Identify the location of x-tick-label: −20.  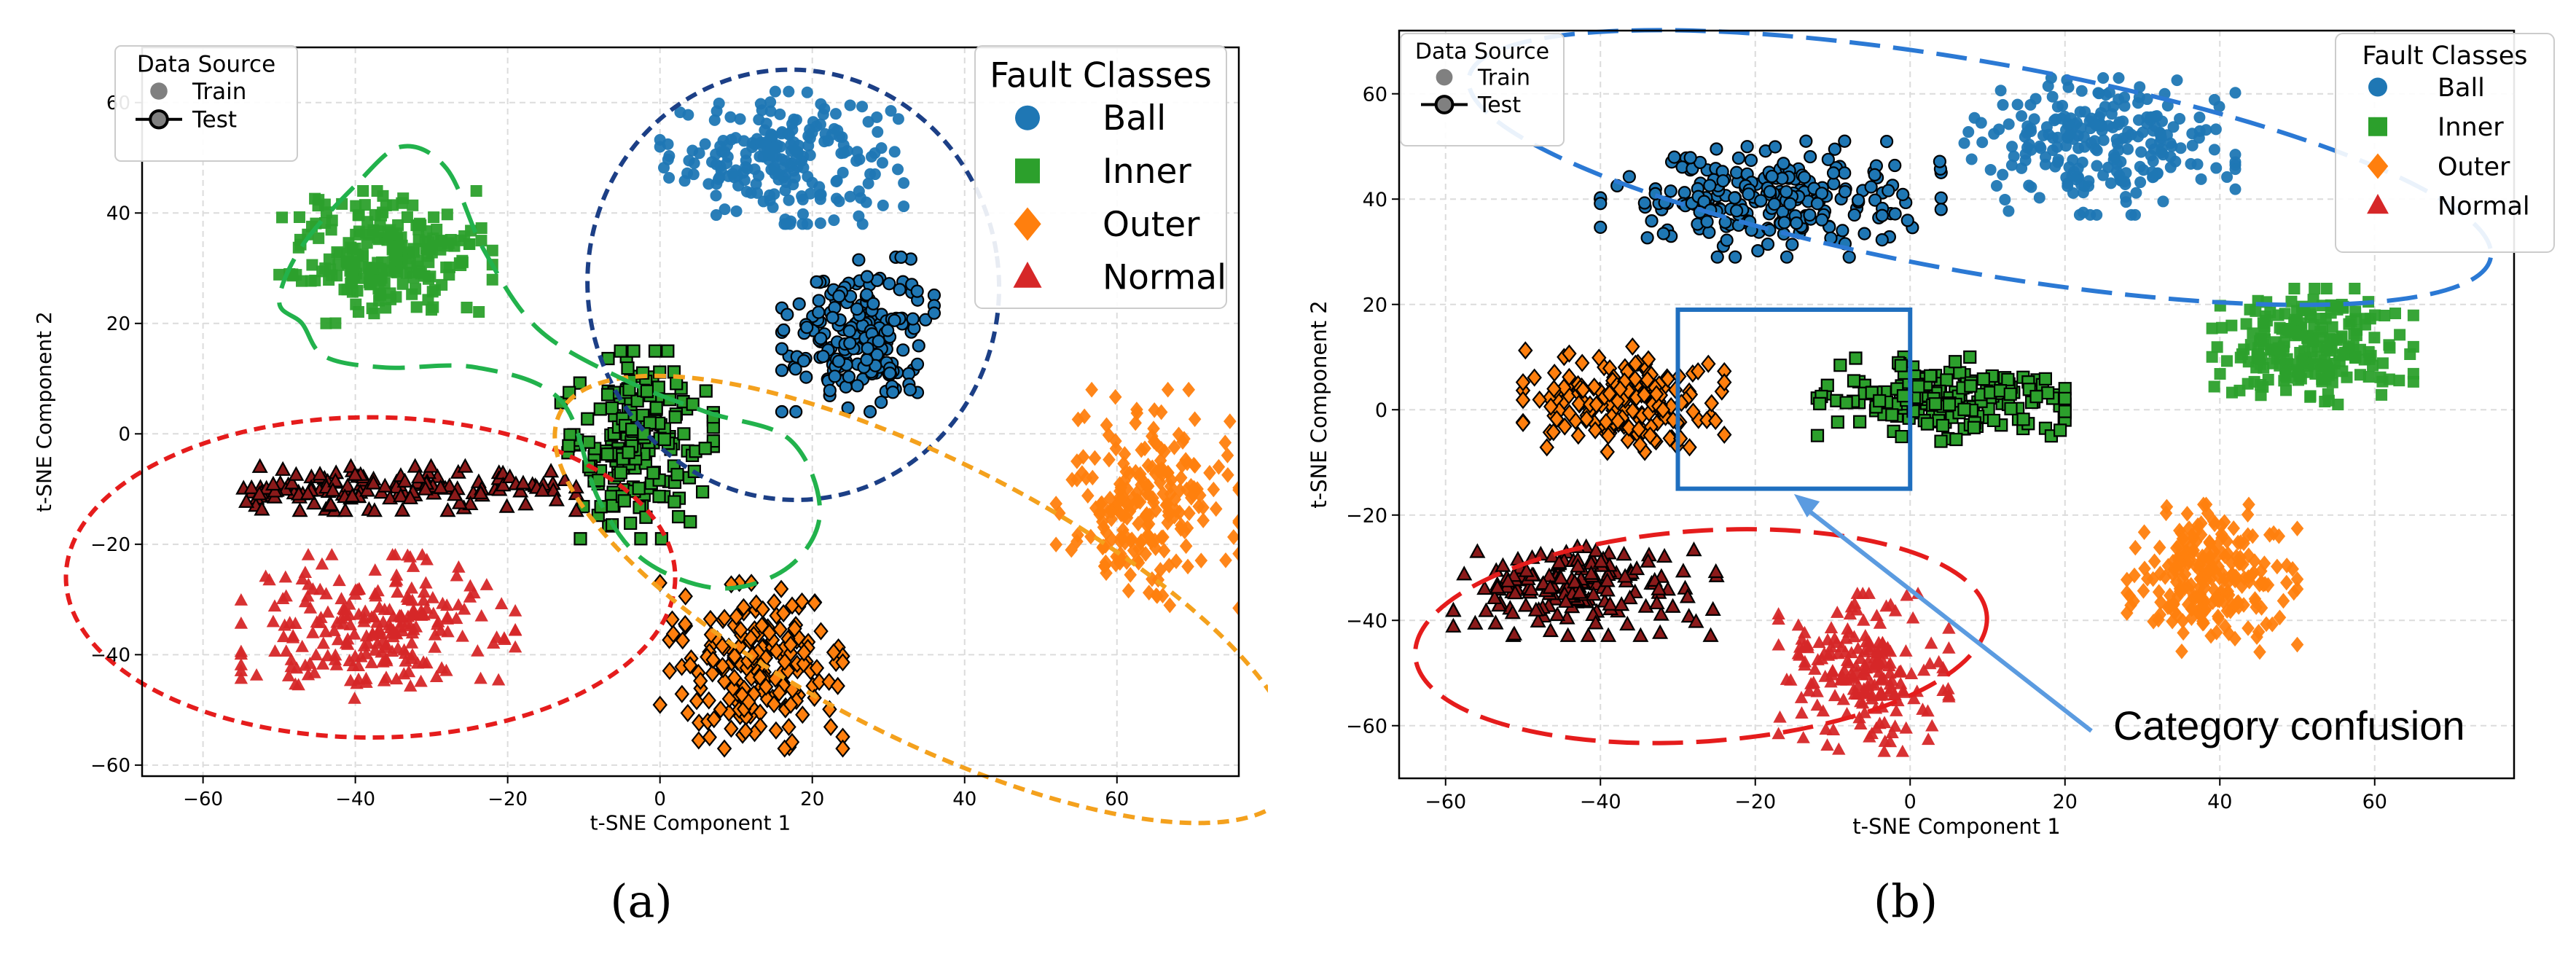
(1755, 802).